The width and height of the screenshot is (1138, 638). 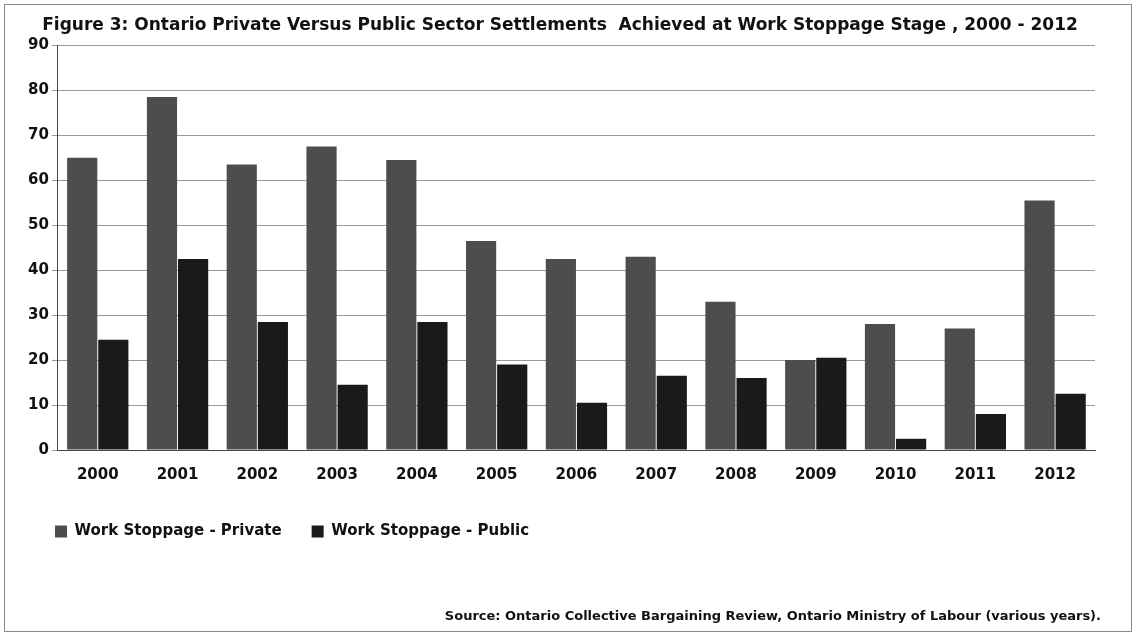 I want to click on chart-title: Figure 3: Ontario Private Versus Public Sector Settlements Achieved at Work Stoppage Stage , 2000 - 2012, so click(x=560, y=23).